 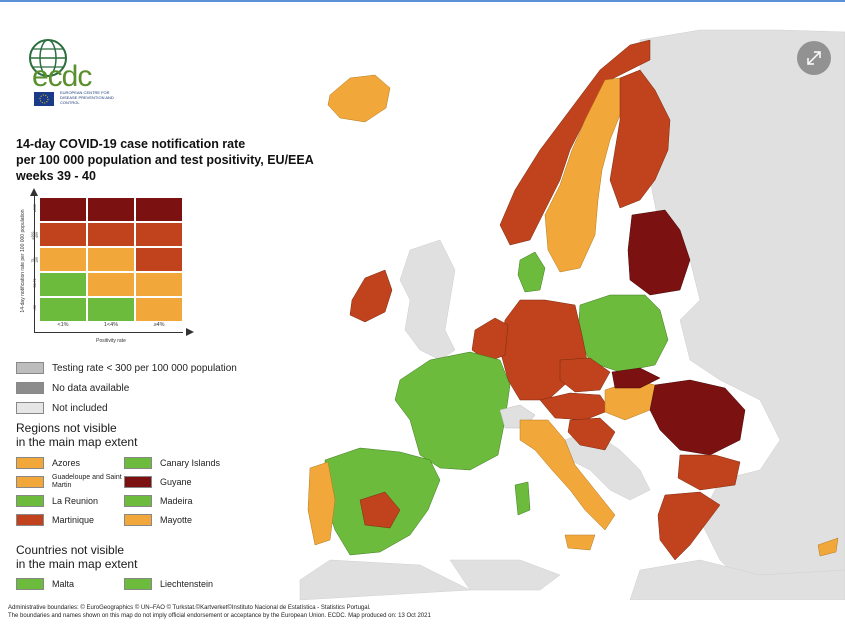 I want to click on regions-title-line: Regions not visible, so click(x=66, y=428).